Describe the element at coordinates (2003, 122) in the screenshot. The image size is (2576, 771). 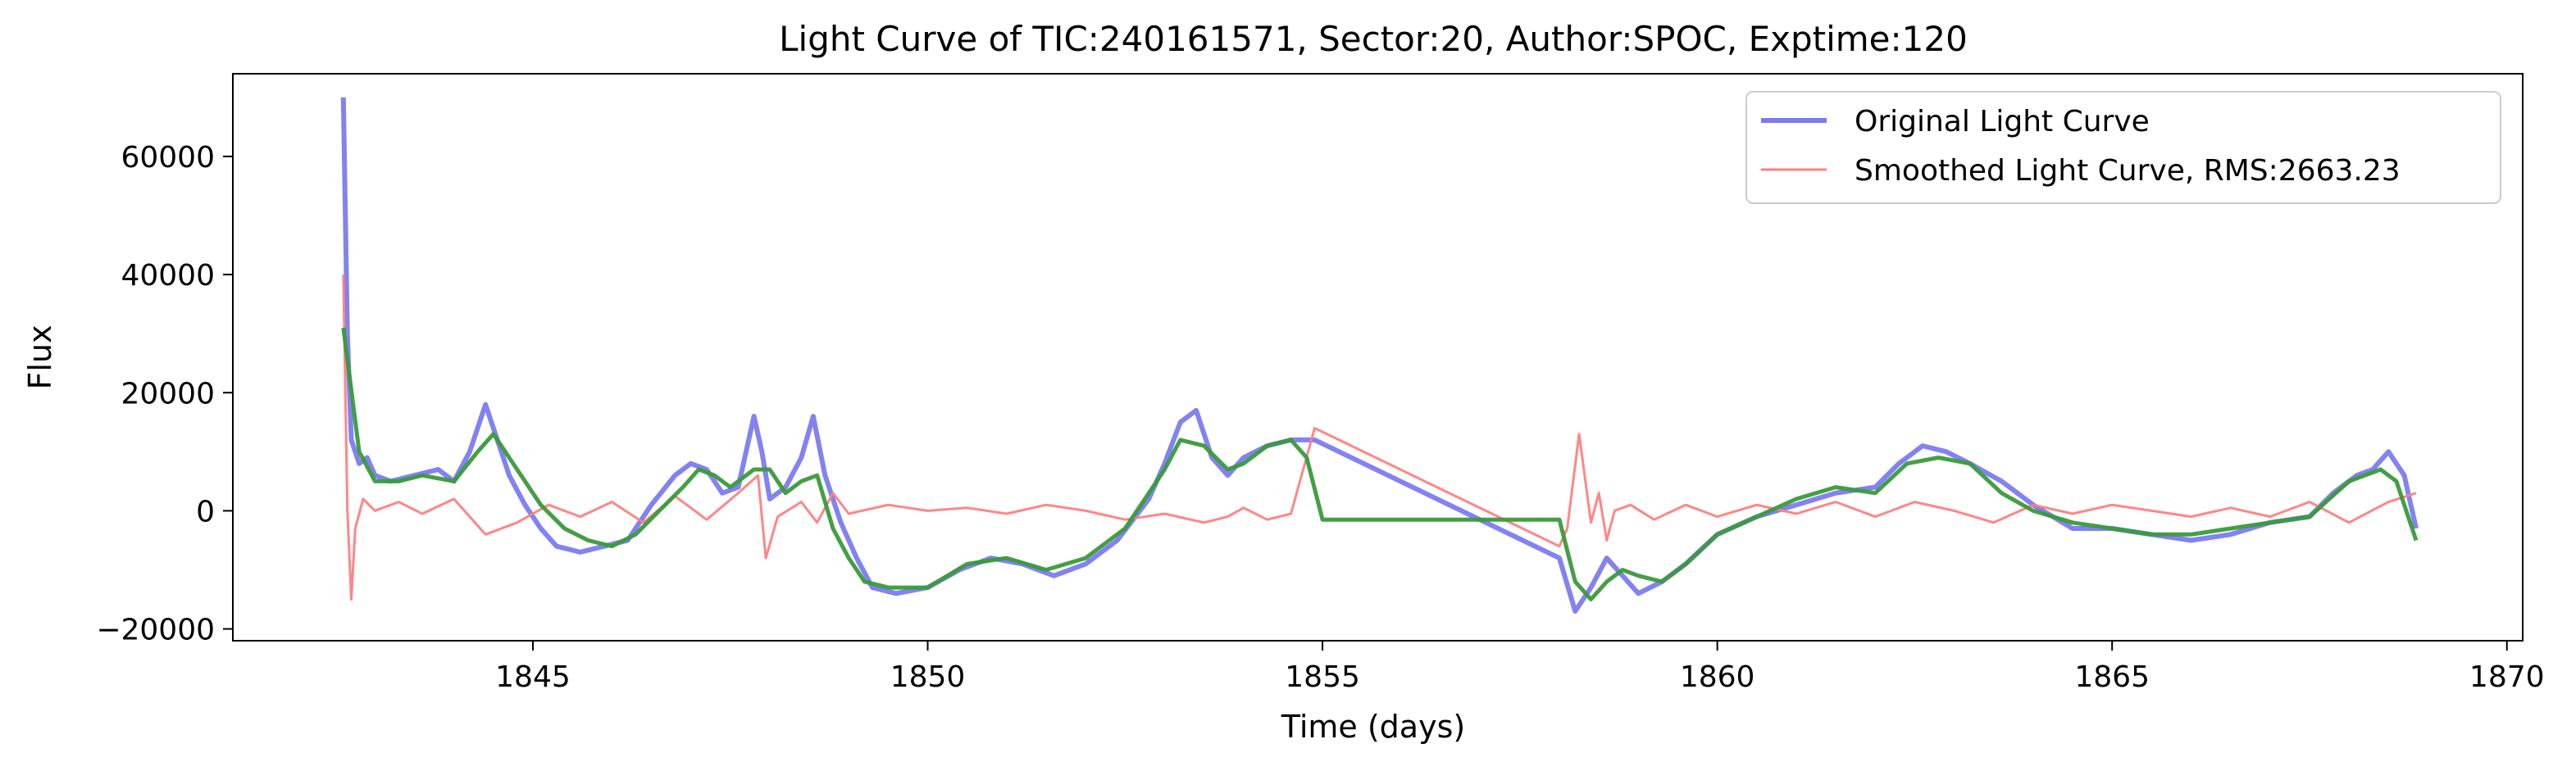
I see `legend-label-original: Original Light Curve` at that location.